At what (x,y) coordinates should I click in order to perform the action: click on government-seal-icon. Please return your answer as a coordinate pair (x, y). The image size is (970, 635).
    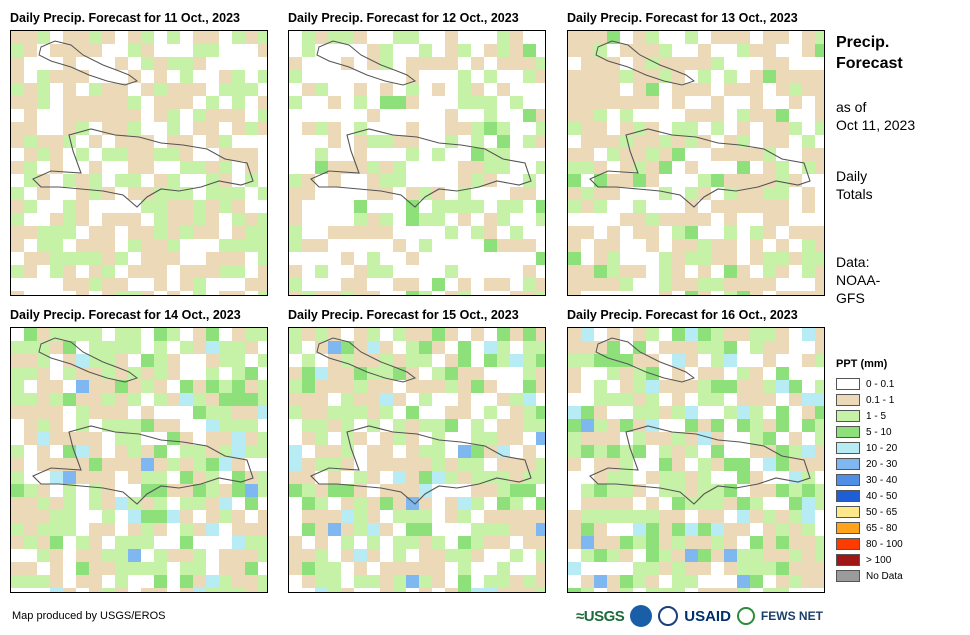
    Looking at the image, I should click on (668, 616).